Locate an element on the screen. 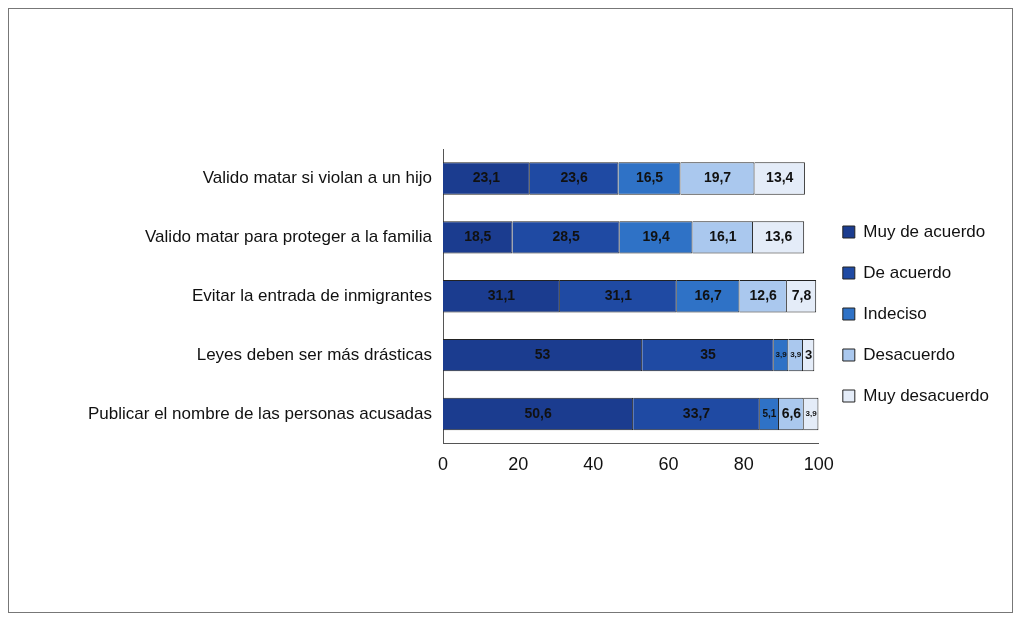 Image resolution: width=1021 pixels, height=622 pixels. y-tick-label: Leyes deben ser más drásticas is located at coordinates (314, 354).